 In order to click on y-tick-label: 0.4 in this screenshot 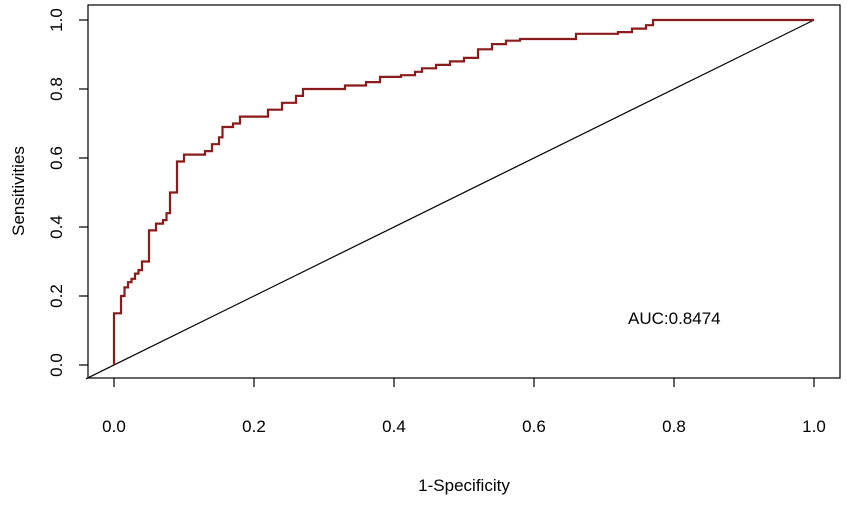, I will do `click(56, 227)`.